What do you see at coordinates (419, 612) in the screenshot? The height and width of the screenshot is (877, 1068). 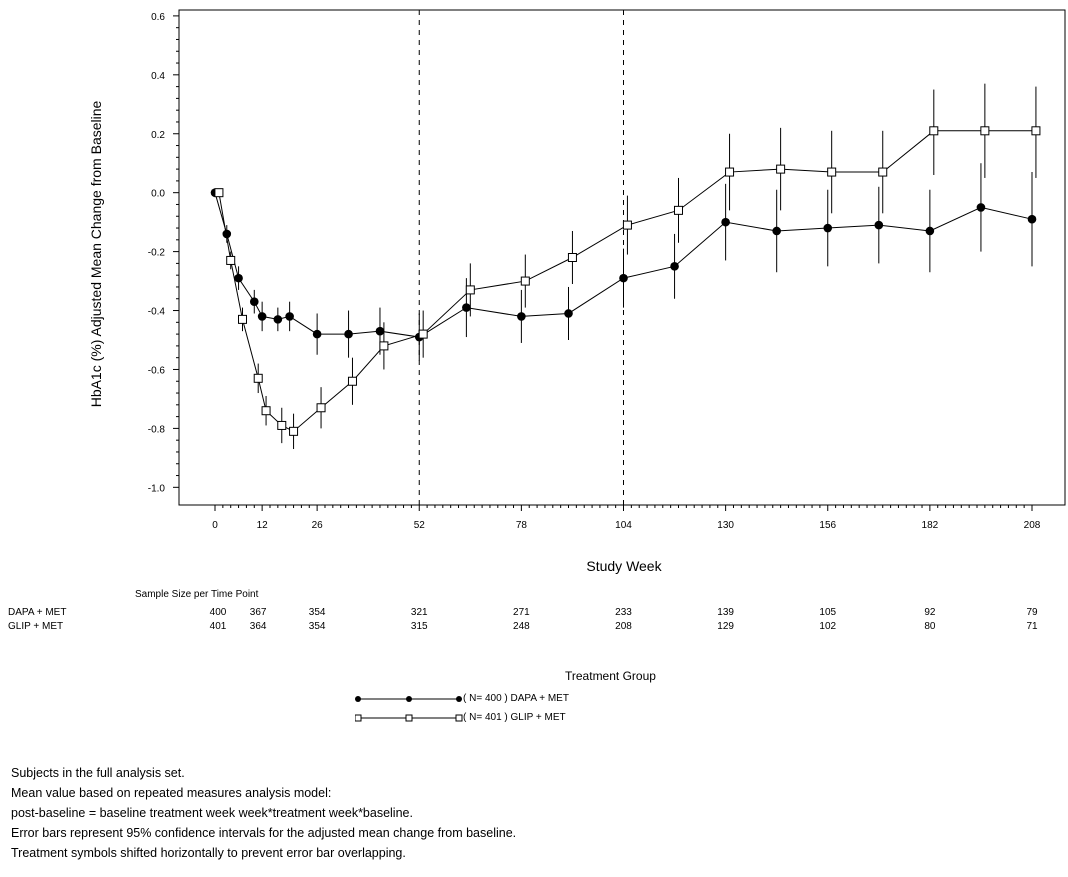 I see `sample-size-cell: 321` at bounding box center [419, 612].